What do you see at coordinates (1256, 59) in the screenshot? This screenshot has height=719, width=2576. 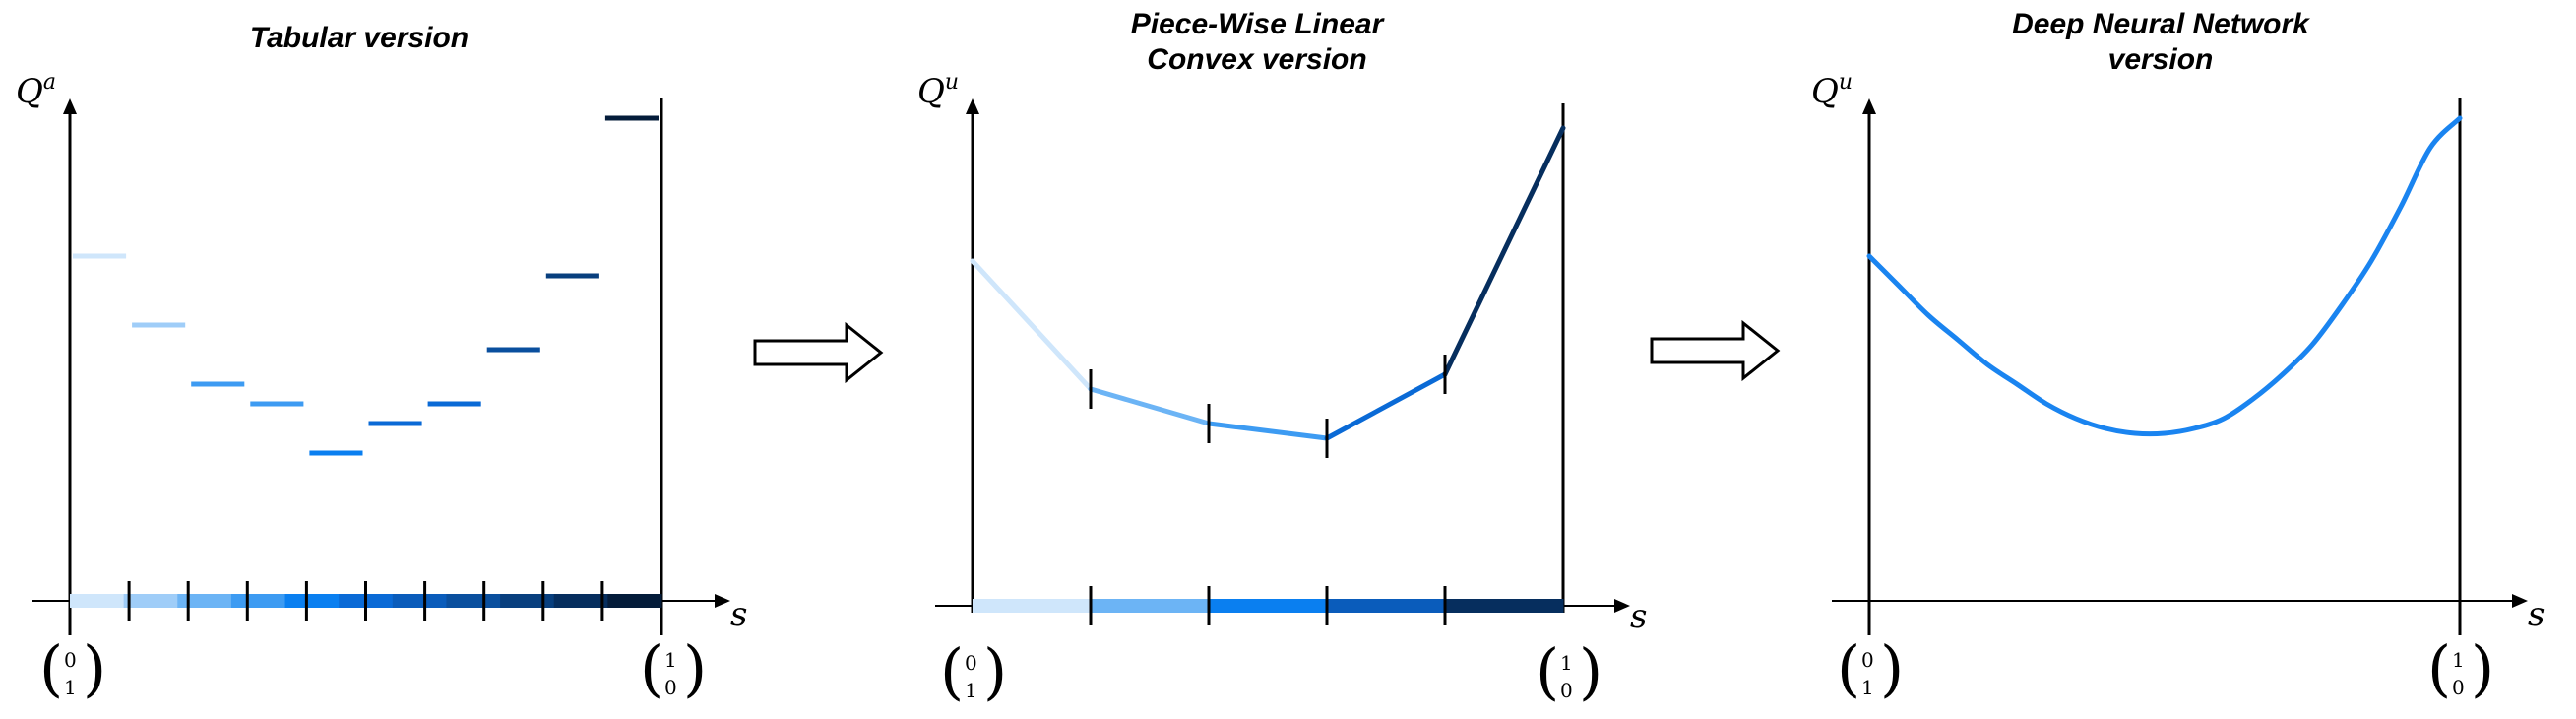 I see `panel-title-line-2: Convex version` at bounding box center [1256, 59].